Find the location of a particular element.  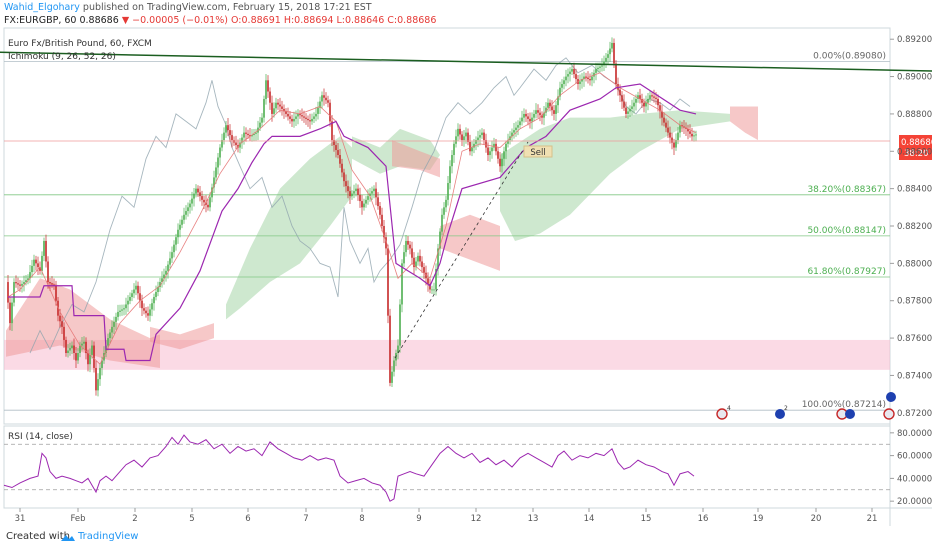

time-tick-label: 15 is located at coordinates (646, 519).